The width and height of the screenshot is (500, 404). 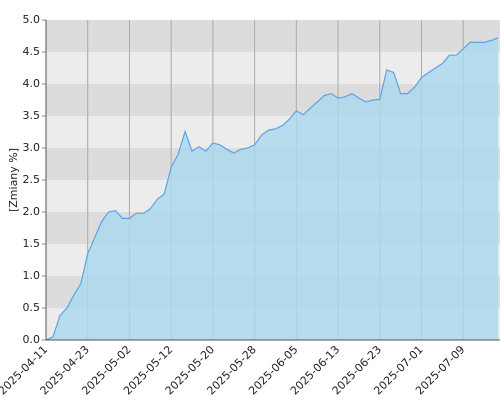 I want to click on y-tick-label: 0.5, so click(x=32, y=307).